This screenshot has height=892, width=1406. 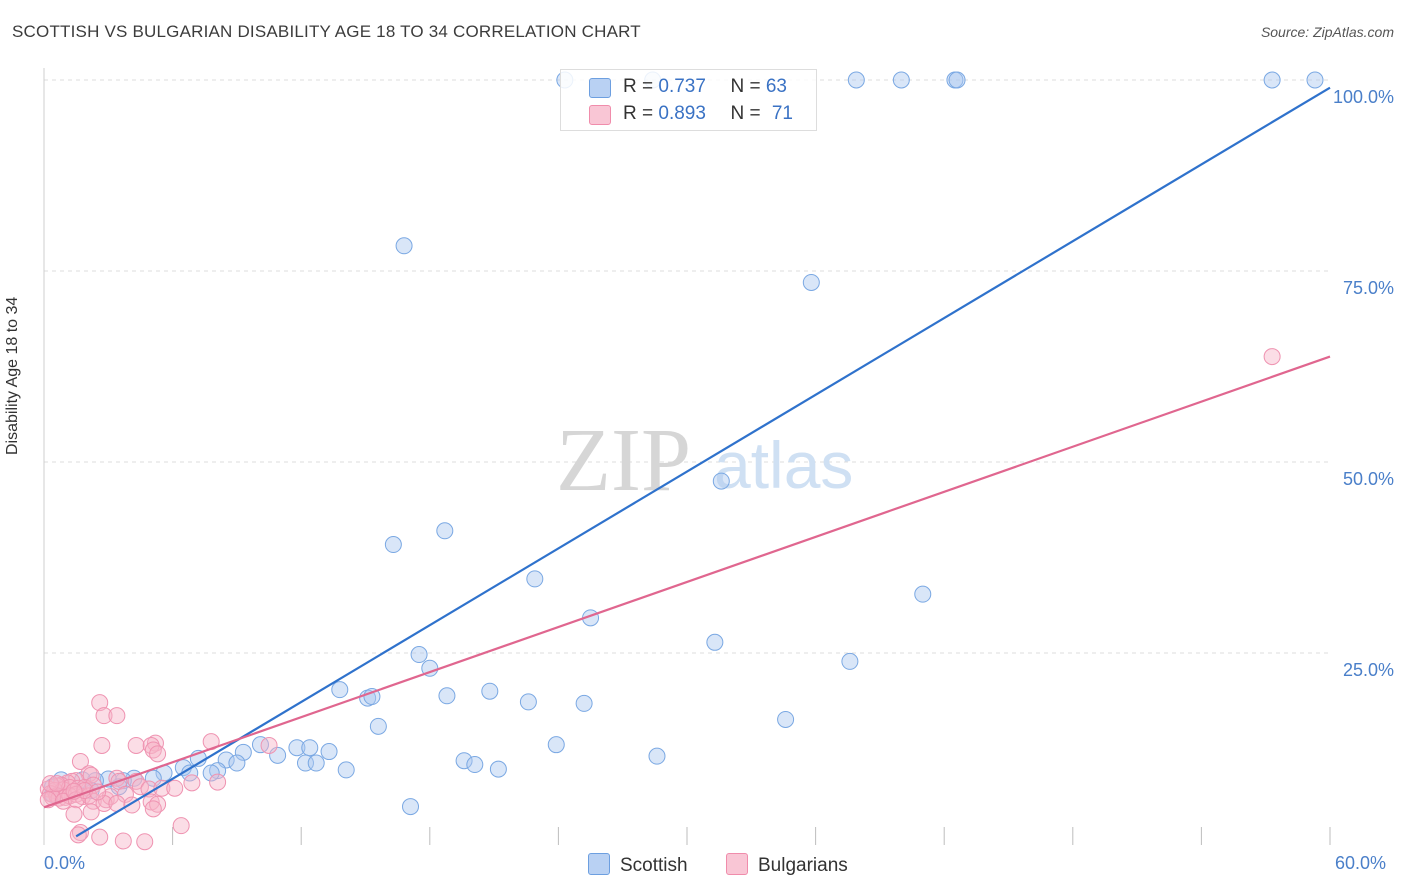 I want to click on bulgarian-swatch, so click(x=600, y=115).